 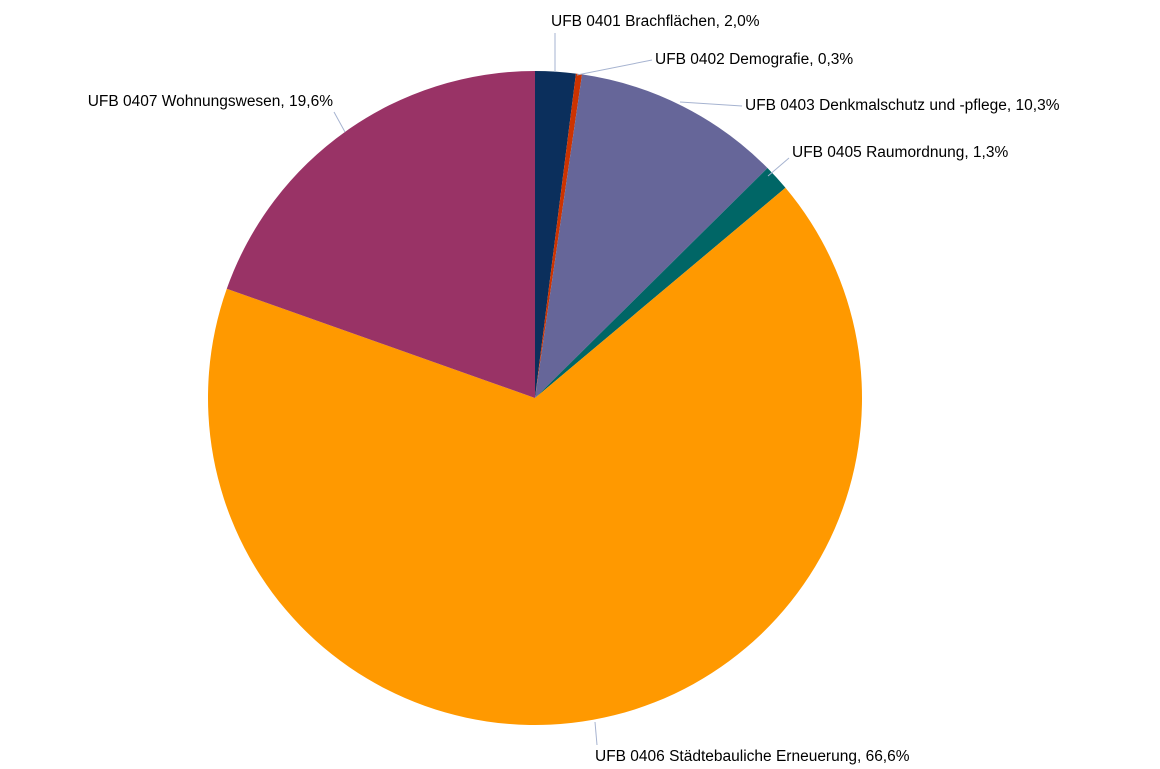 I want to click on data-label: UFB 0405 Raumordnung, 1,3%, so click(x=900, y=152).